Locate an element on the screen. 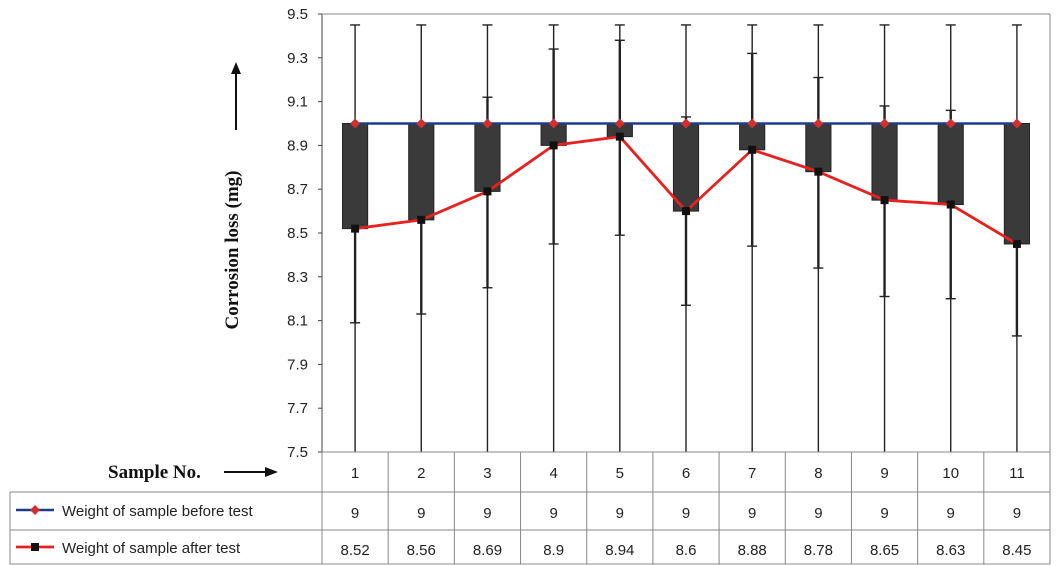  y-tick-label: 7.9 is located at coordinates (297, 364).